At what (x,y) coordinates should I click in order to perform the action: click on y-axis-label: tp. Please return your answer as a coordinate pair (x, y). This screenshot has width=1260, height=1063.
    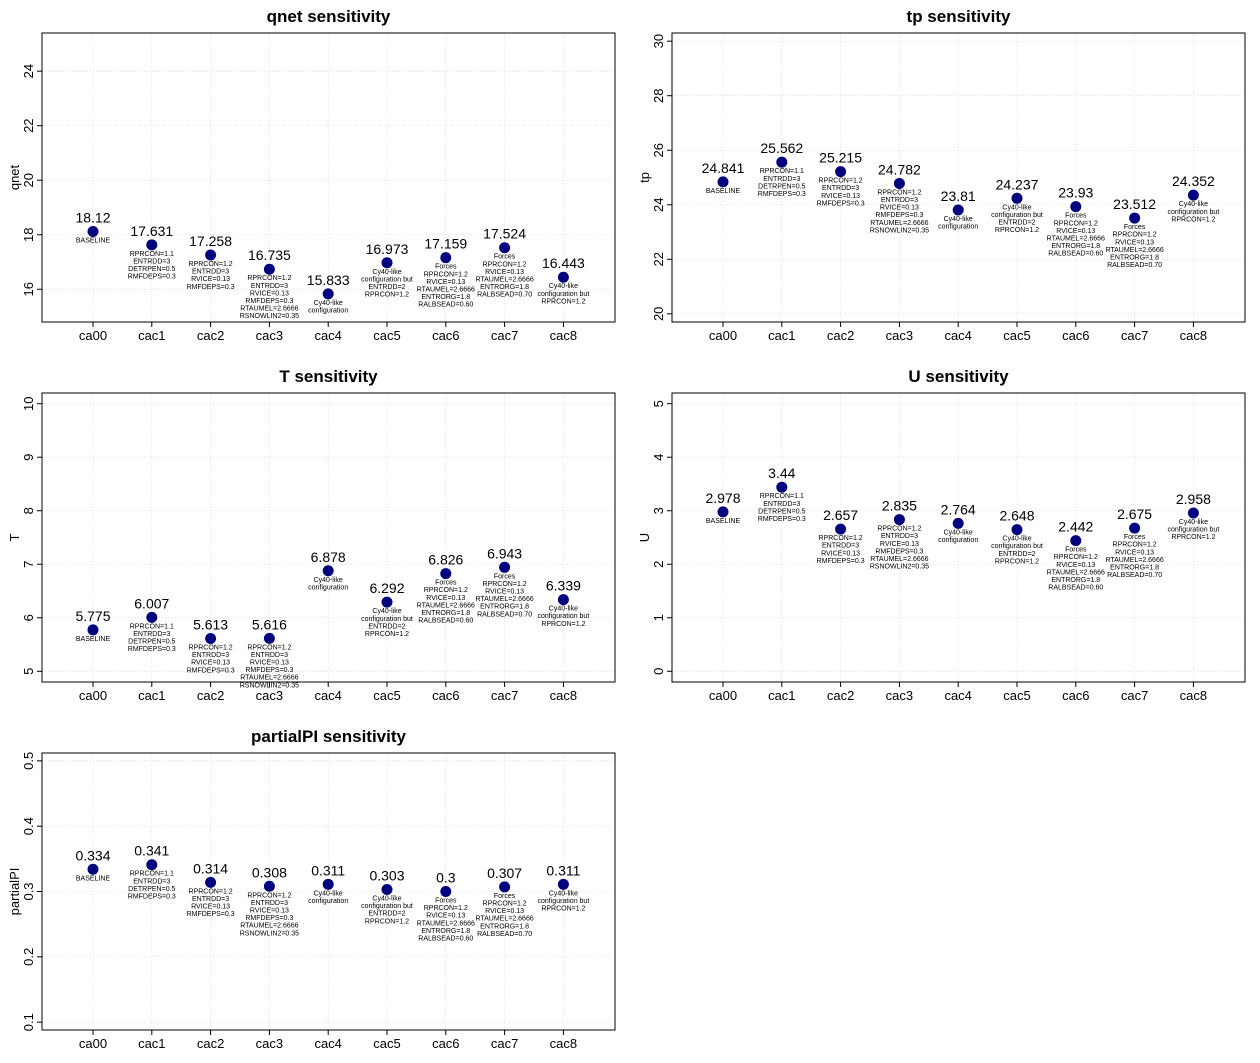
    Looking at the image, I should click on (644, 177).